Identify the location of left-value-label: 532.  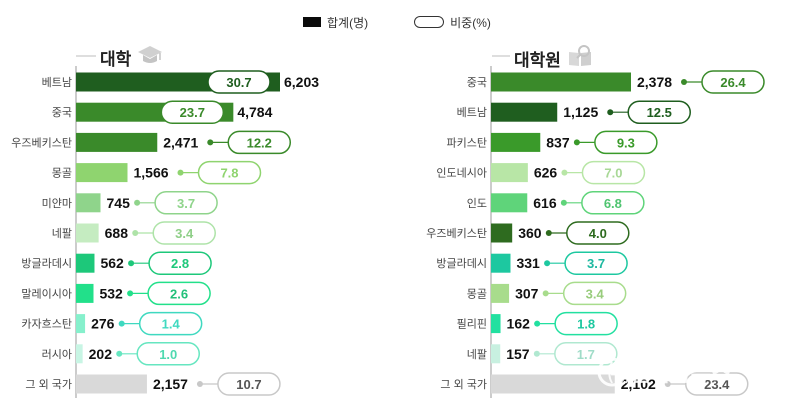
(111, 293).